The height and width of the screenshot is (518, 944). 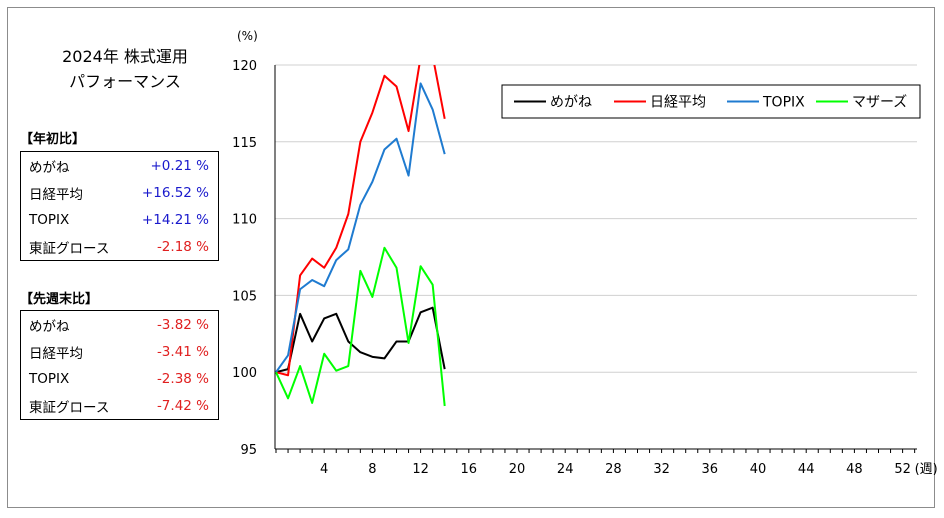 I want to click on table-row: 日経平均 +16.52 %, so click(x=119, y=192).